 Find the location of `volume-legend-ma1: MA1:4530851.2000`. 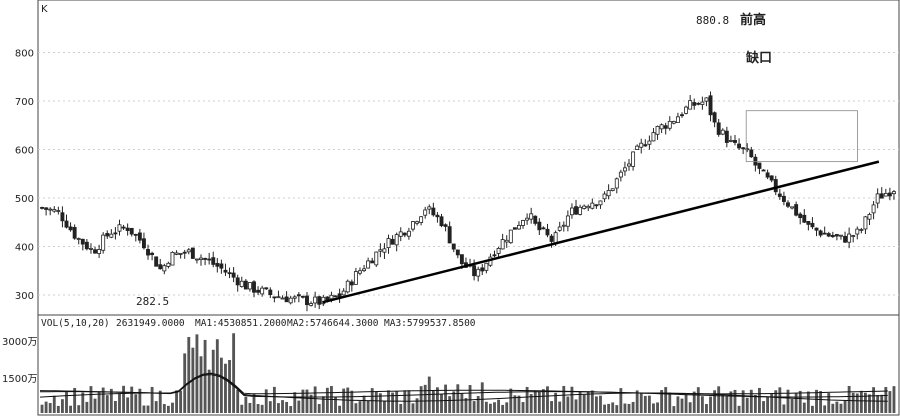

volume-legend-ma1: MA1:4530851.2000 is located at coordinates (241, 323).